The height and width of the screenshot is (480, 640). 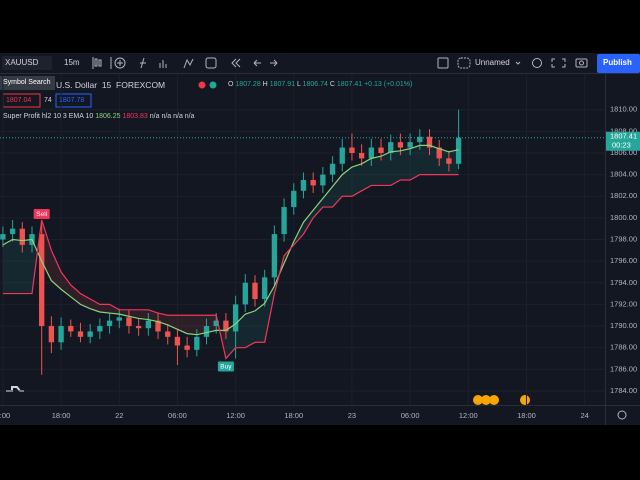 I want to click on y-tick-label: 1802.00, so click(x=623, y=195).